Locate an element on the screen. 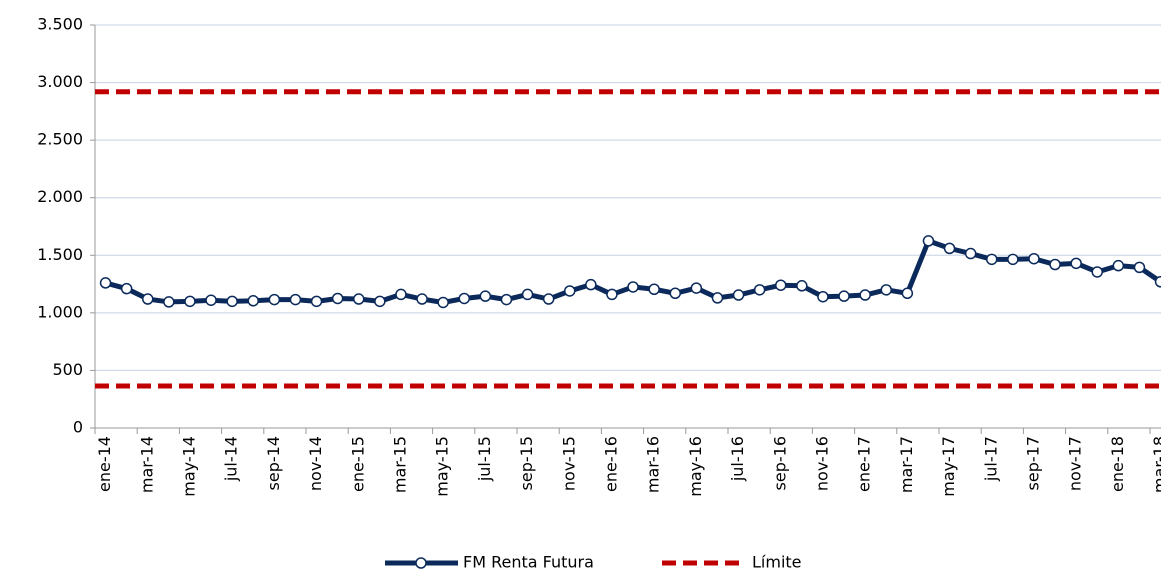 The height and width of the screenshot is (573, 1161). x-tick-label: nov-17 is located at coordinates (1075, 463).